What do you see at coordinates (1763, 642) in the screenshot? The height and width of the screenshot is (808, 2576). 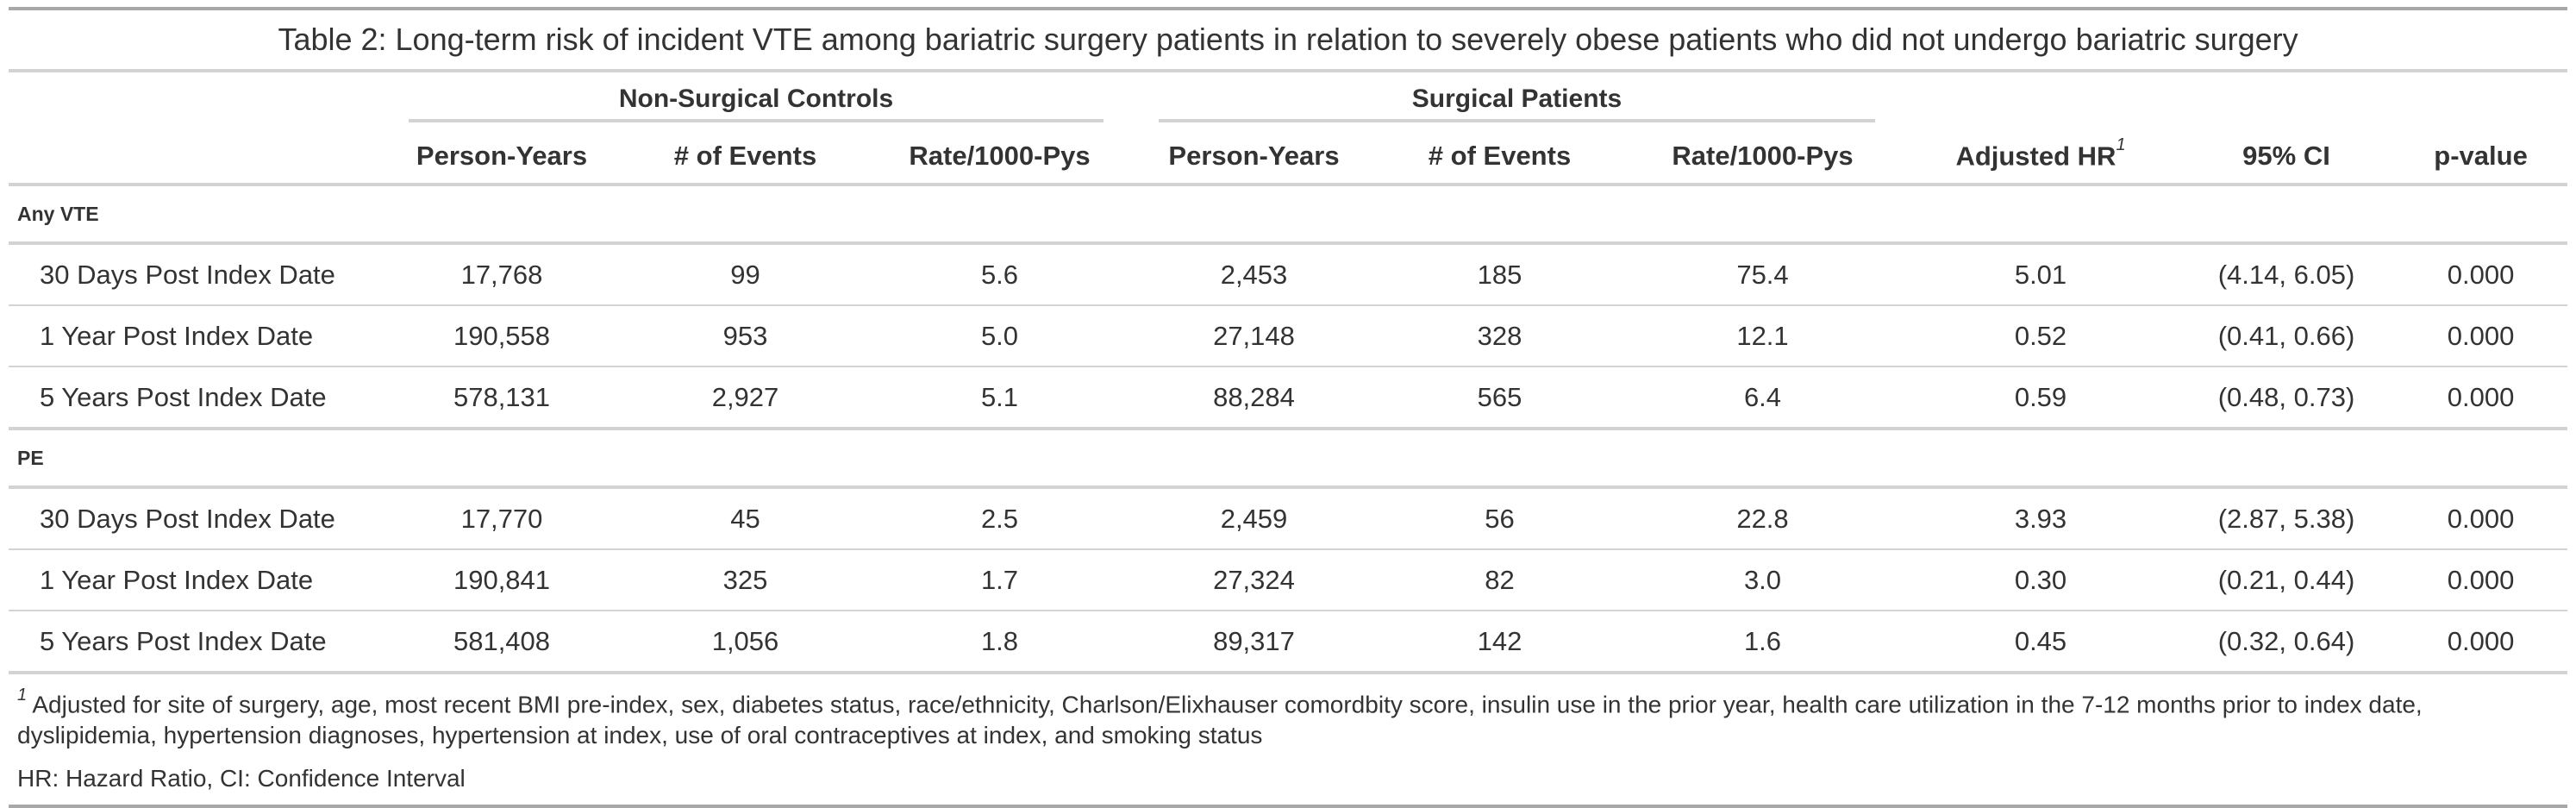 I see `cell-rate-surgical: 1.6` at bounding box center [1763, 642].